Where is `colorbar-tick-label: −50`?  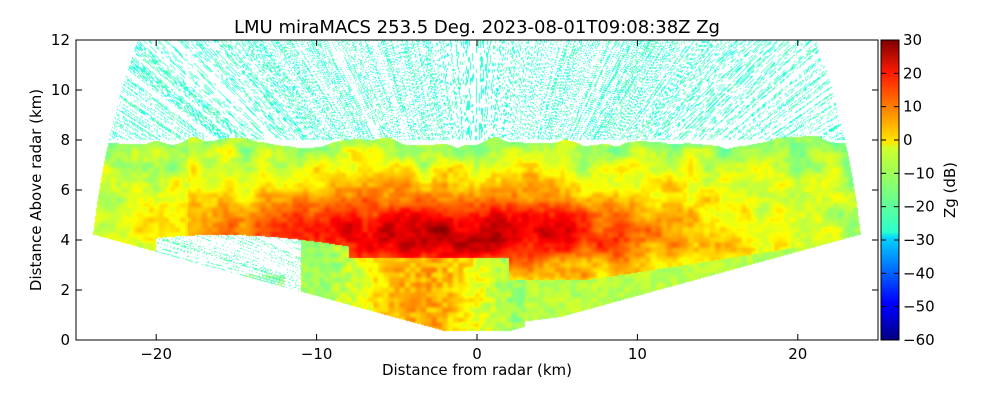
colorbar-tick-label: −50 is located at coordinates (919, 307).